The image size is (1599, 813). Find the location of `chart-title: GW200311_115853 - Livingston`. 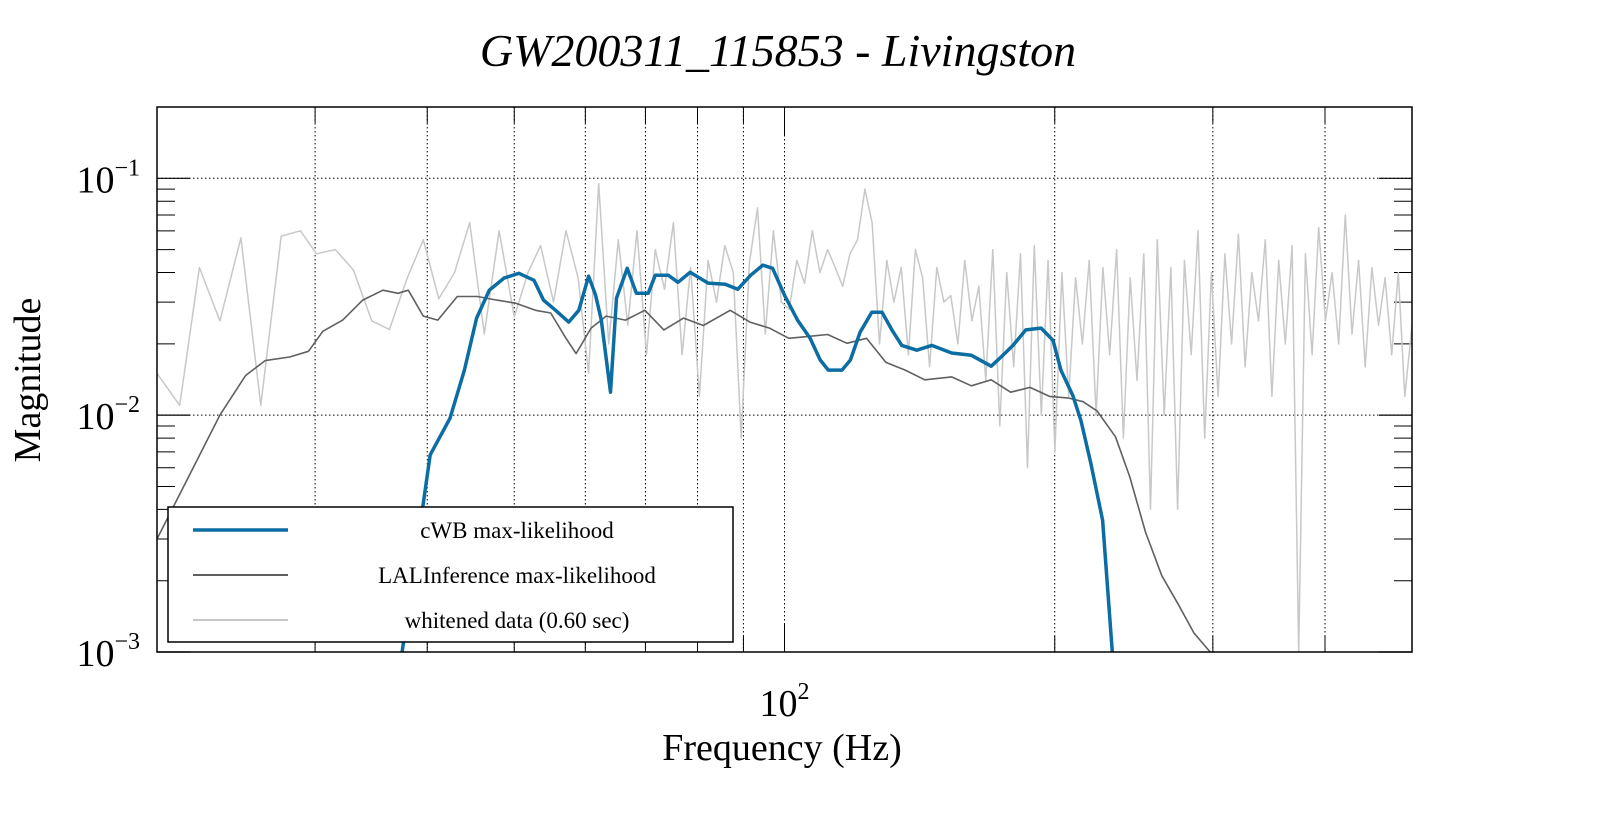

chart-title: GW200311_115853 - Livingston is located at coordinates (778, 50).